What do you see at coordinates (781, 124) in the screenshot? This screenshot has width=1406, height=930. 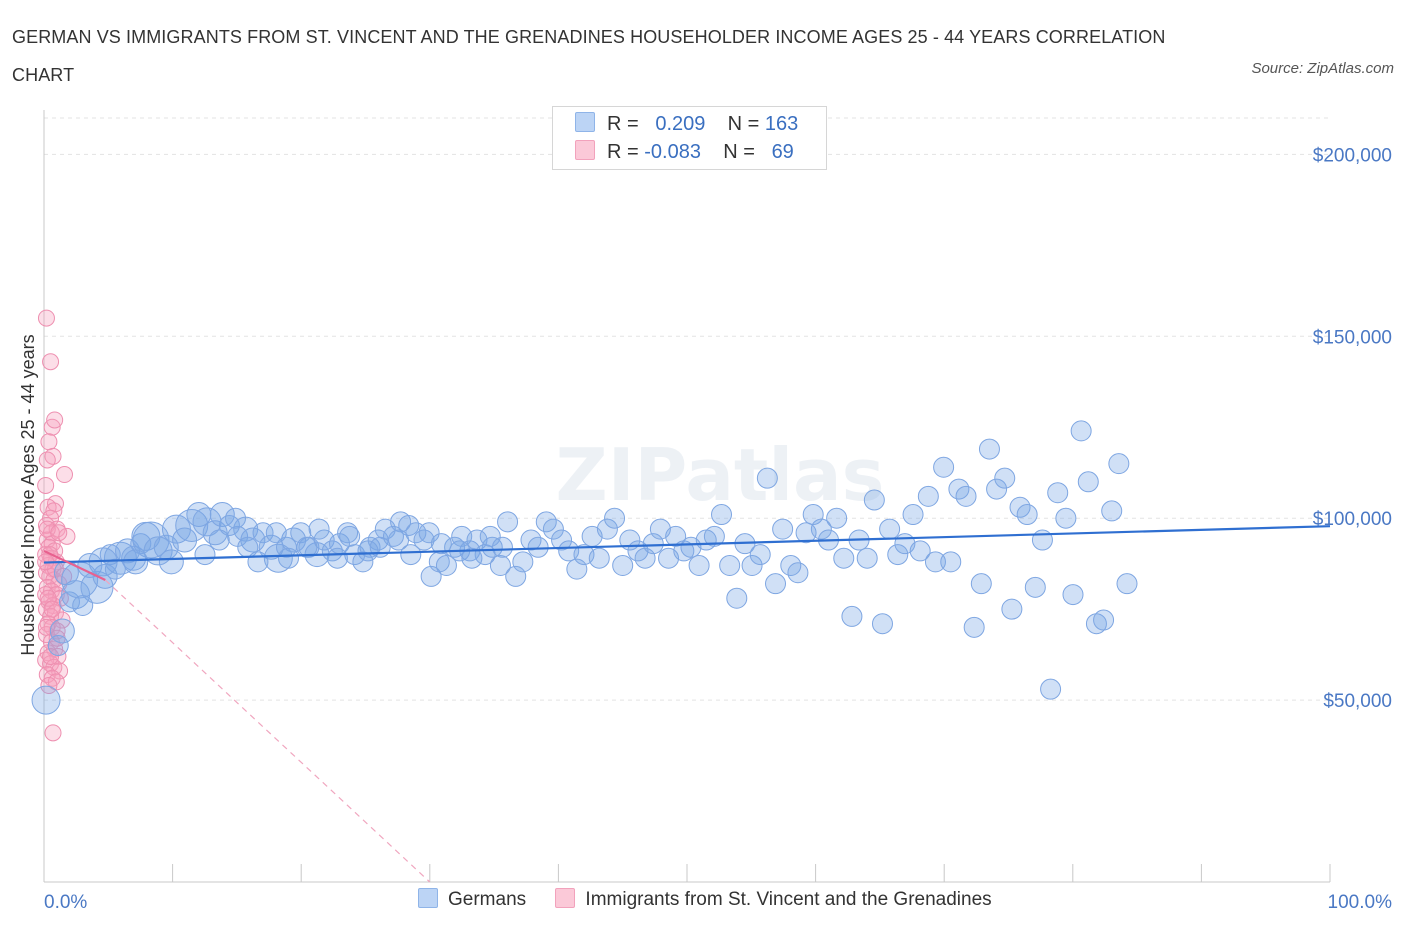 I see `legend-n-value: 163` at bounding box center [781, 124].